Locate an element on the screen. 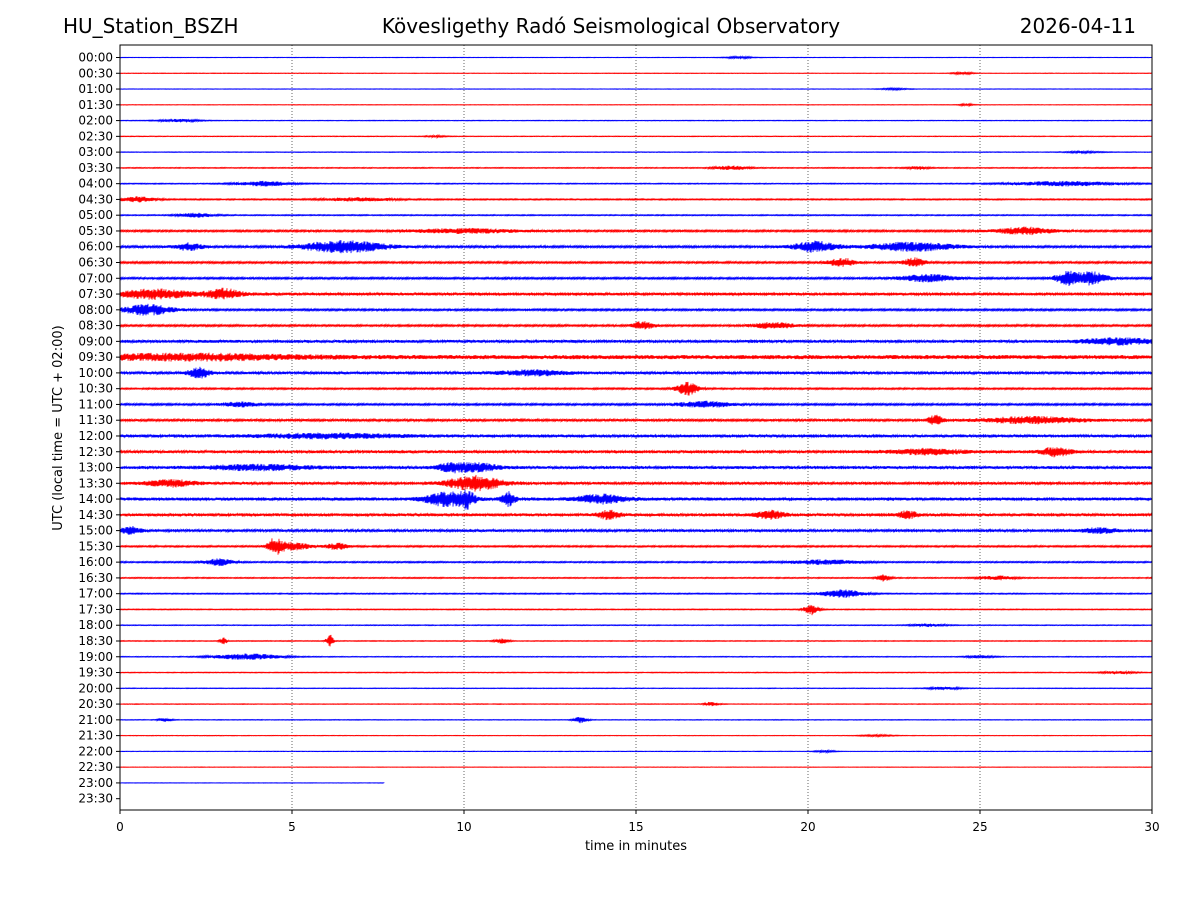  y-tick-label: 06:00 is located at coordinates (95, 247).